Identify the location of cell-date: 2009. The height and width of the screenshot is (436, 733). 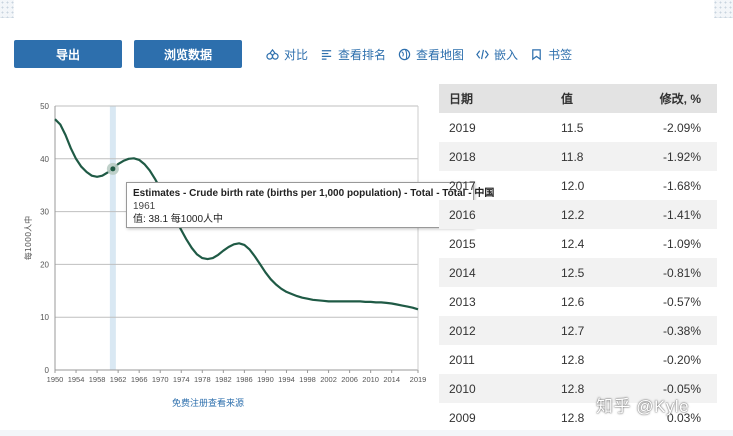
(462, 417).